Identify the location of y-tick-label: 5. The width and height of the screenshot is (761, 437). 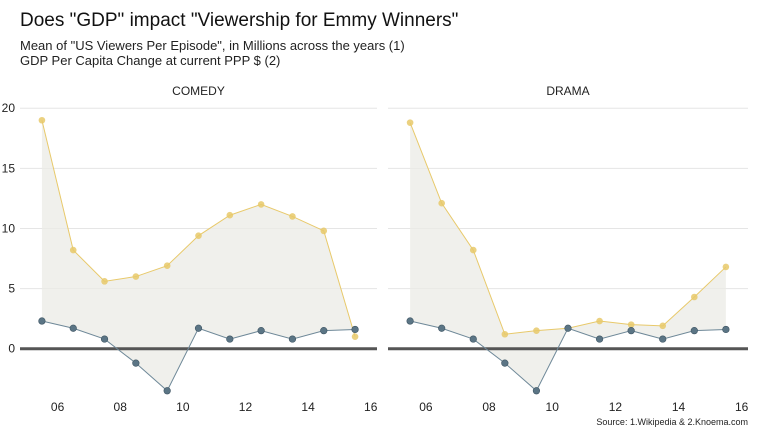
(11, 289).